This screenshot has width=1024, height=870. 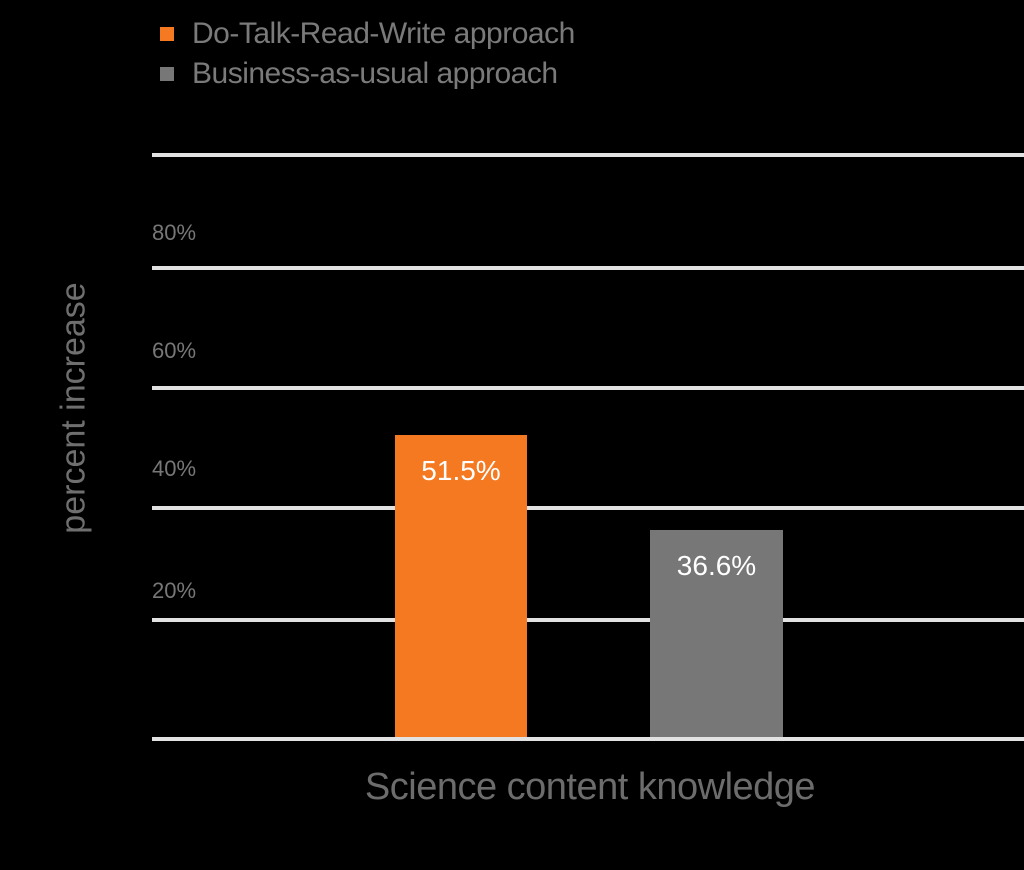 What do you see at coordinates (716, 565) in the screenshot?
I see `bar-value-label: 36.6%` at bounding box center [716, 565].